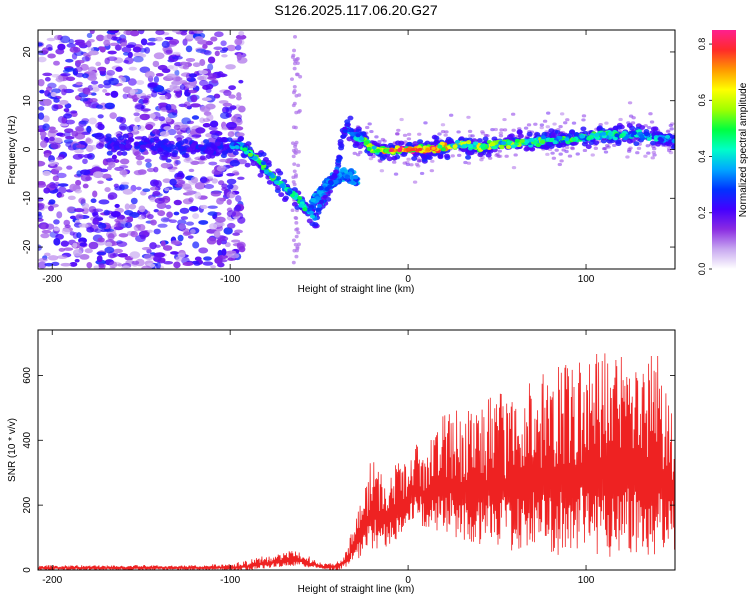  Describe the element at coordinates (27, 375) in the screenshot. I see `snr-y-tick-label: 600` at that location.